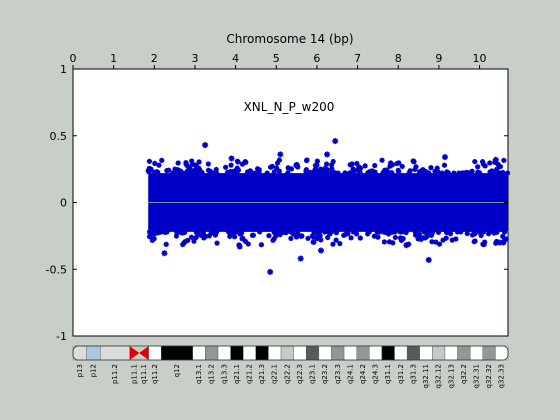 Image resolution: width=560 pixels, height=420 pixels. Describe the element at coordinates (56, 269) in the screenshot. I see `y-tick-label: -0.5` at that location.